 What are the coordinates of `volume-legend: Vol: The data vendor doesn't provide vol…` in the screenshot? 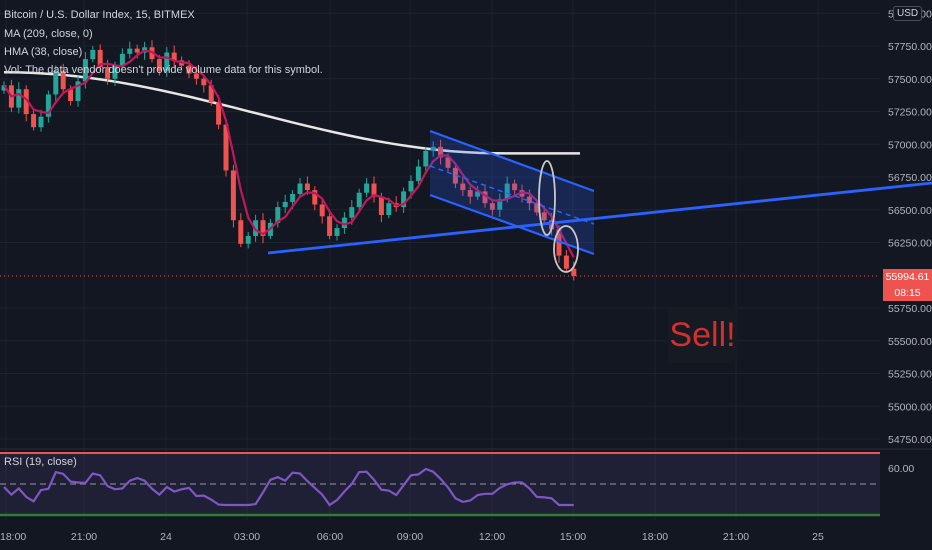 It's located at (163, 70).